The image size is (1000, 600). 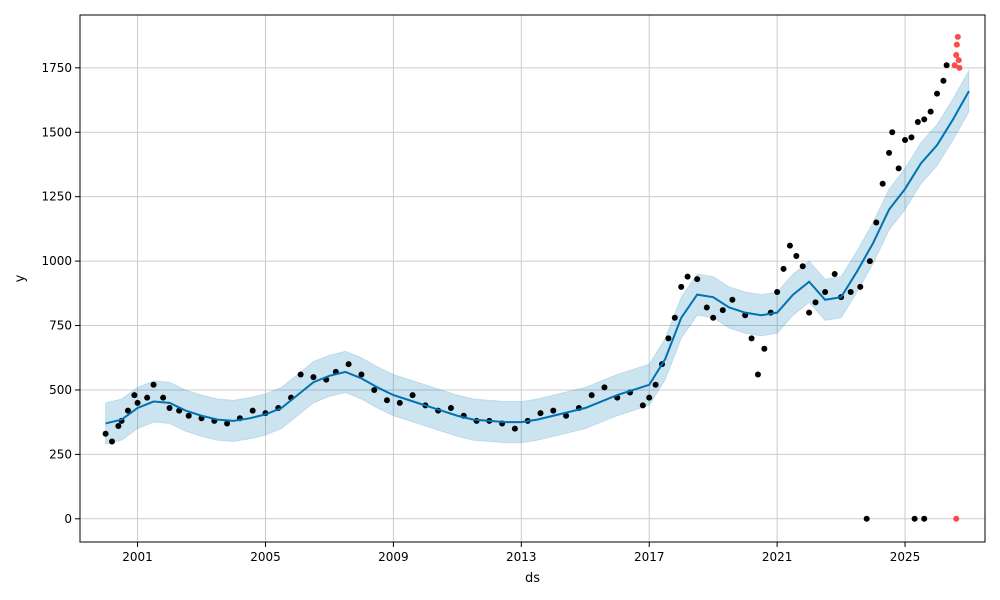 I want to click on y-tick-label: 500, so click(x=60, y=390).